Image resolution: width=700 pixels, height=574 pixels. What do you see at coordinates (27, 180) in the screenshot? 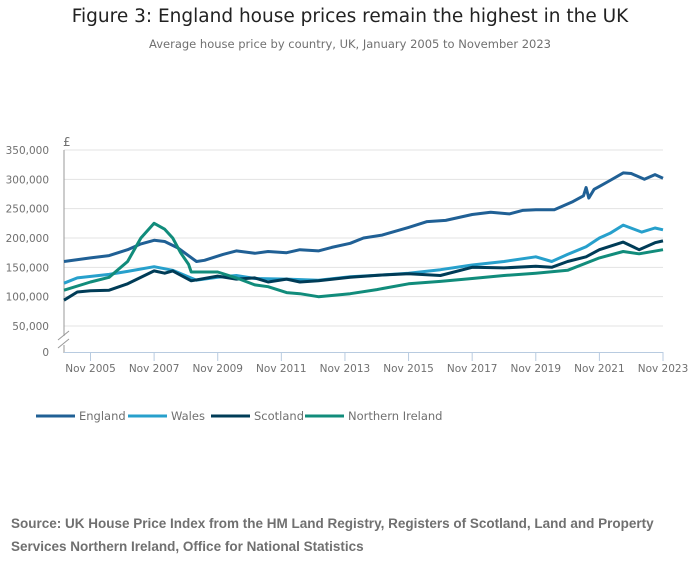
I see `y-tick-label: 300,000` at bounding box center [27, 180].